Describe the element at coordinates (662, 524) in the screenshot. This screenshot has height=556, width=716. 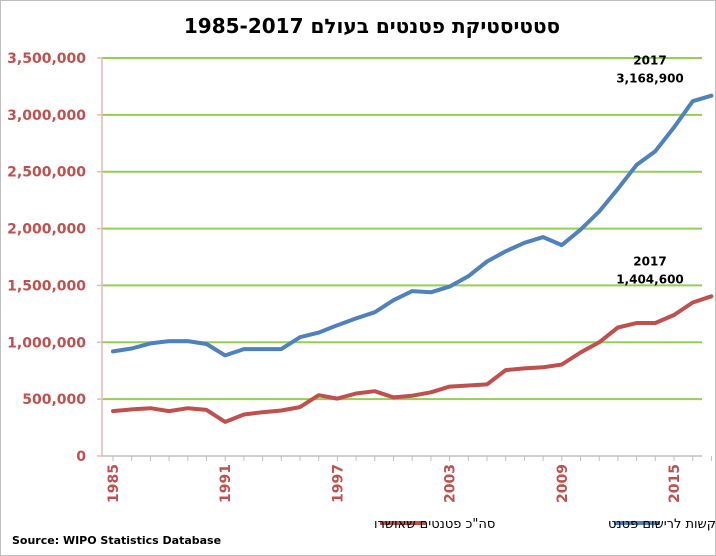
I see `legend-label-0: סה"כ בקשות לרישום פטנט` at that location.